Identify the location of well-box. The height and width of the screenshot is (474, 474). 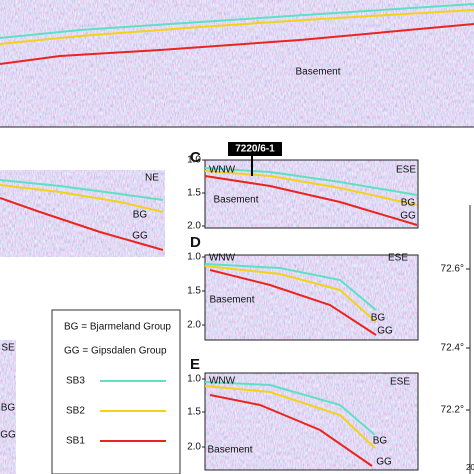
(255, 149).